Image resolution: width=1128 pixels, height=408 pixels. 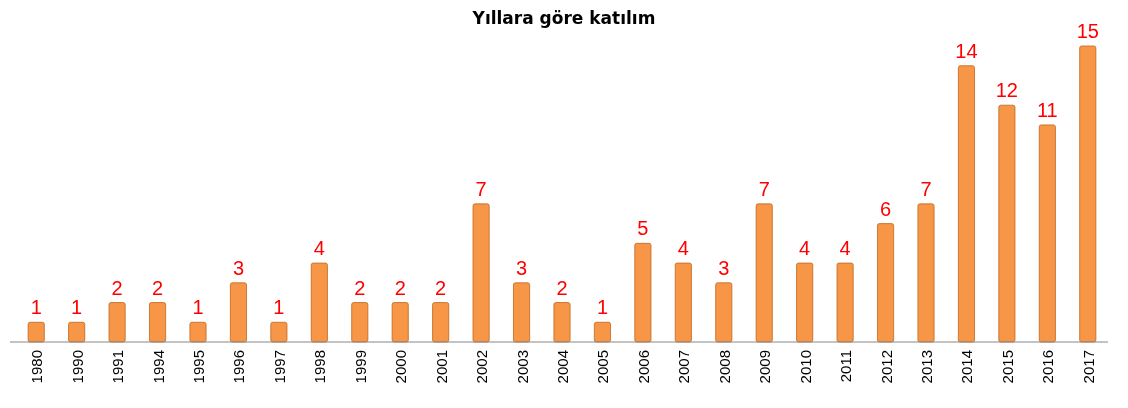 What do you see at coordinates (765, 367) in the screenshot?
I see `x-tick-label: 2009` at bounding box center [765, 367].